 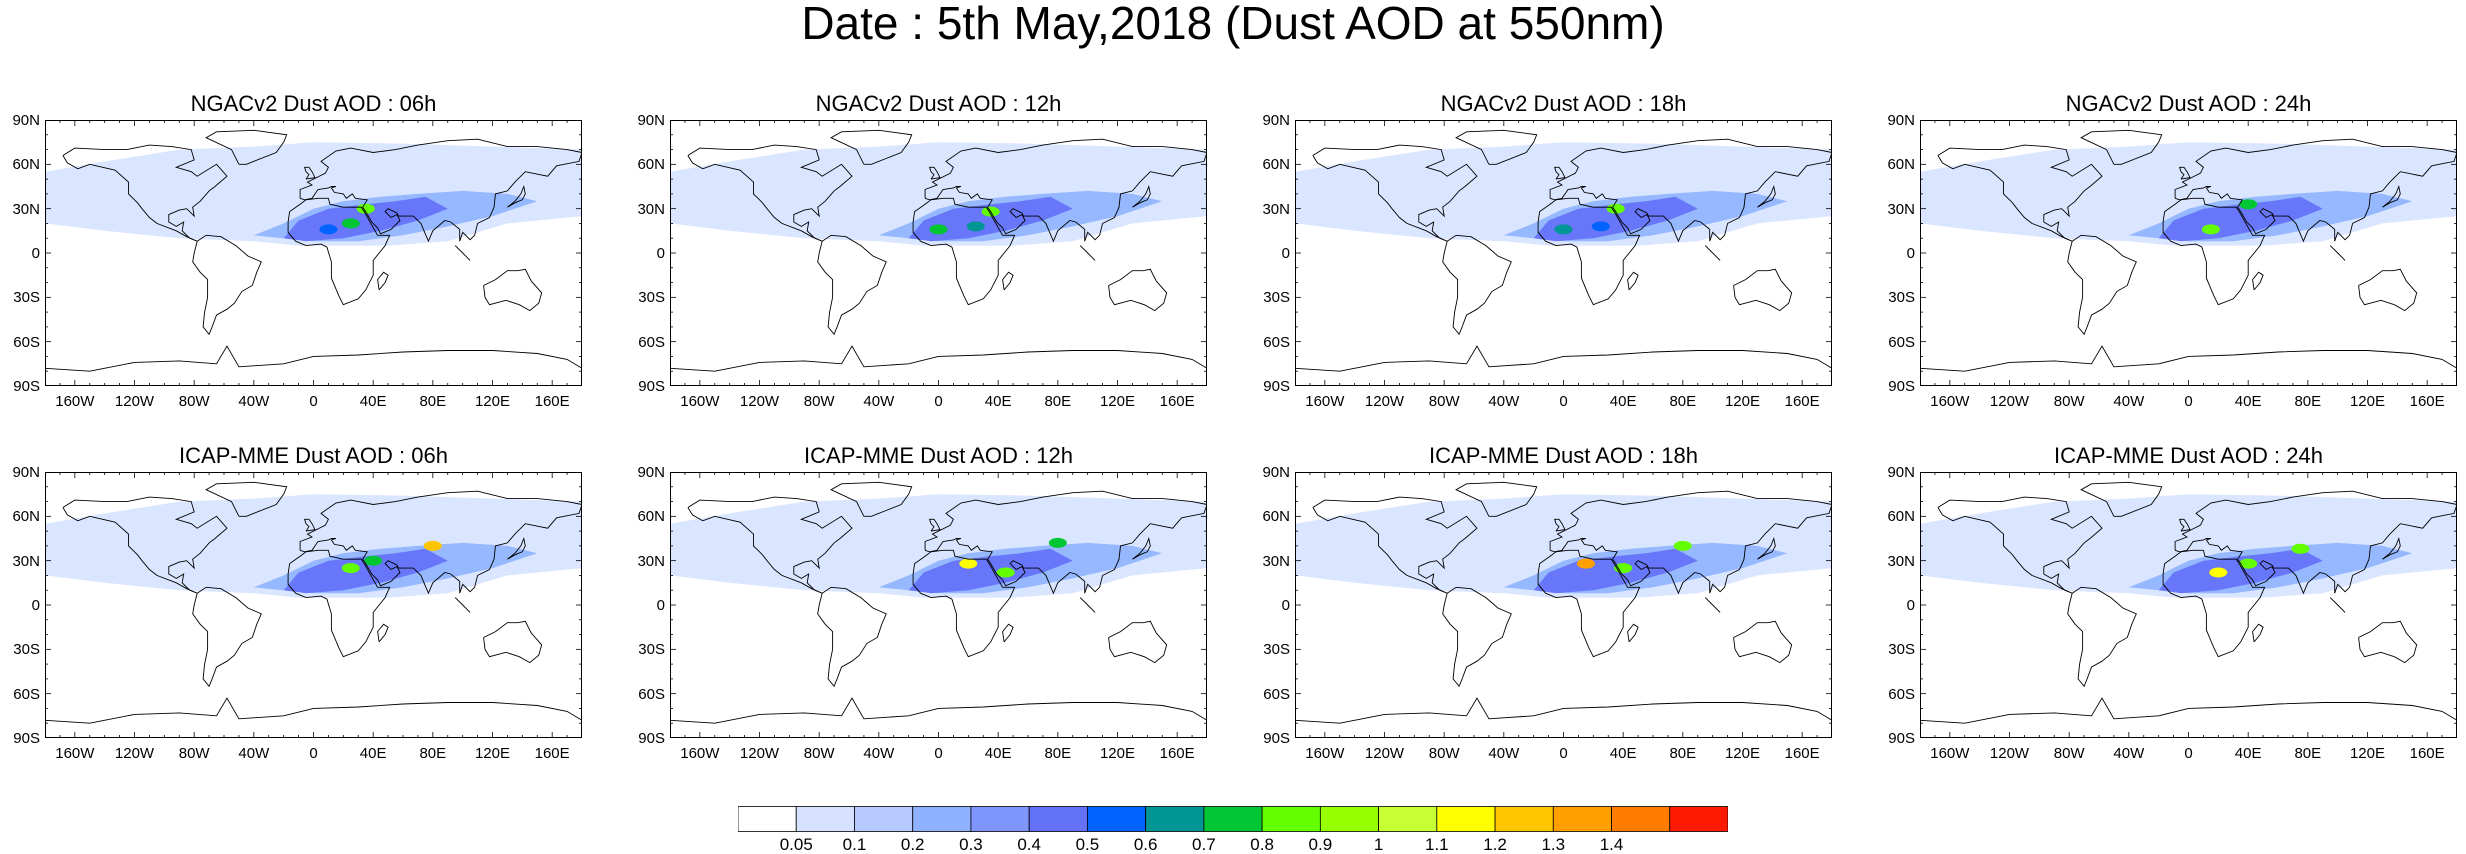 I want to click on latitude-tick-label: 30S, so click(x=1276, y=650).